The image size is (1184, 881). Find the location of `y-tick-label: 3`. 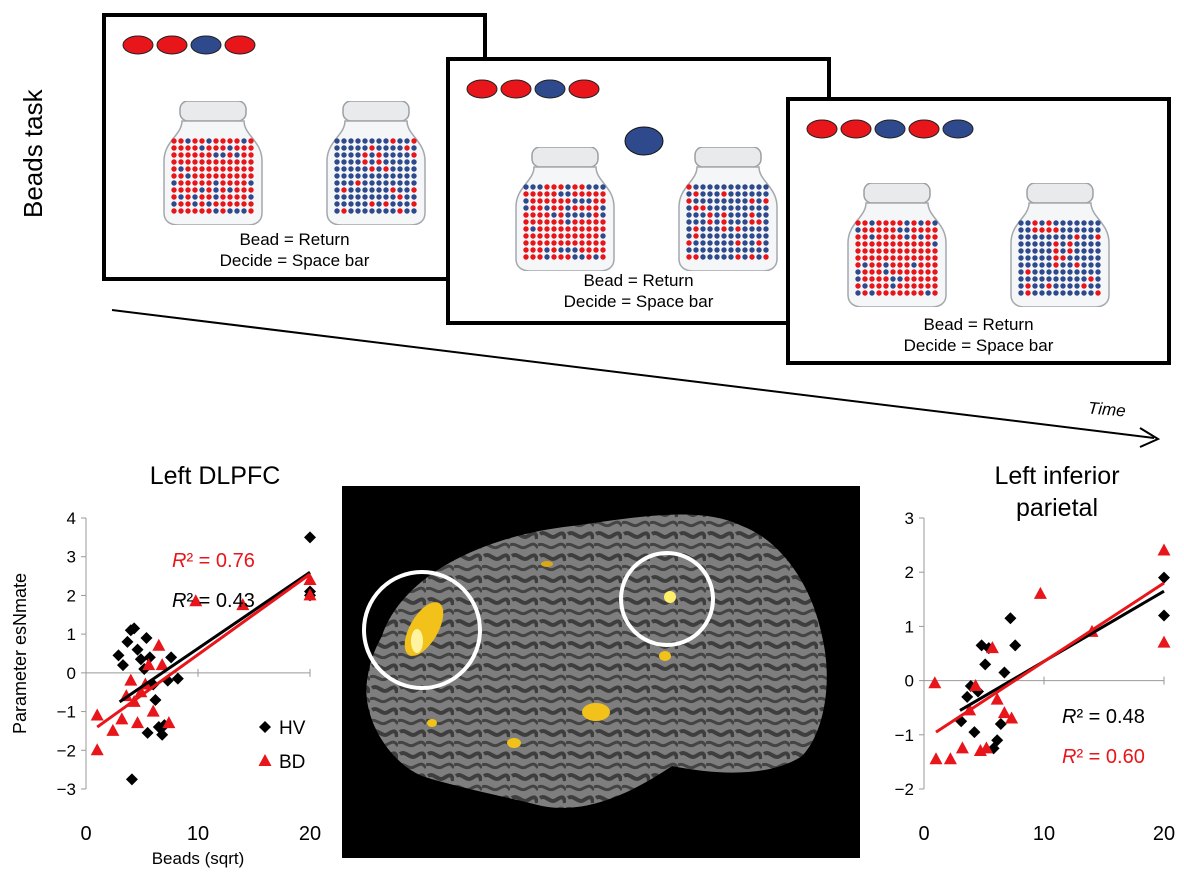

y-tick-label: 3 is located at coordinates (909, 518).